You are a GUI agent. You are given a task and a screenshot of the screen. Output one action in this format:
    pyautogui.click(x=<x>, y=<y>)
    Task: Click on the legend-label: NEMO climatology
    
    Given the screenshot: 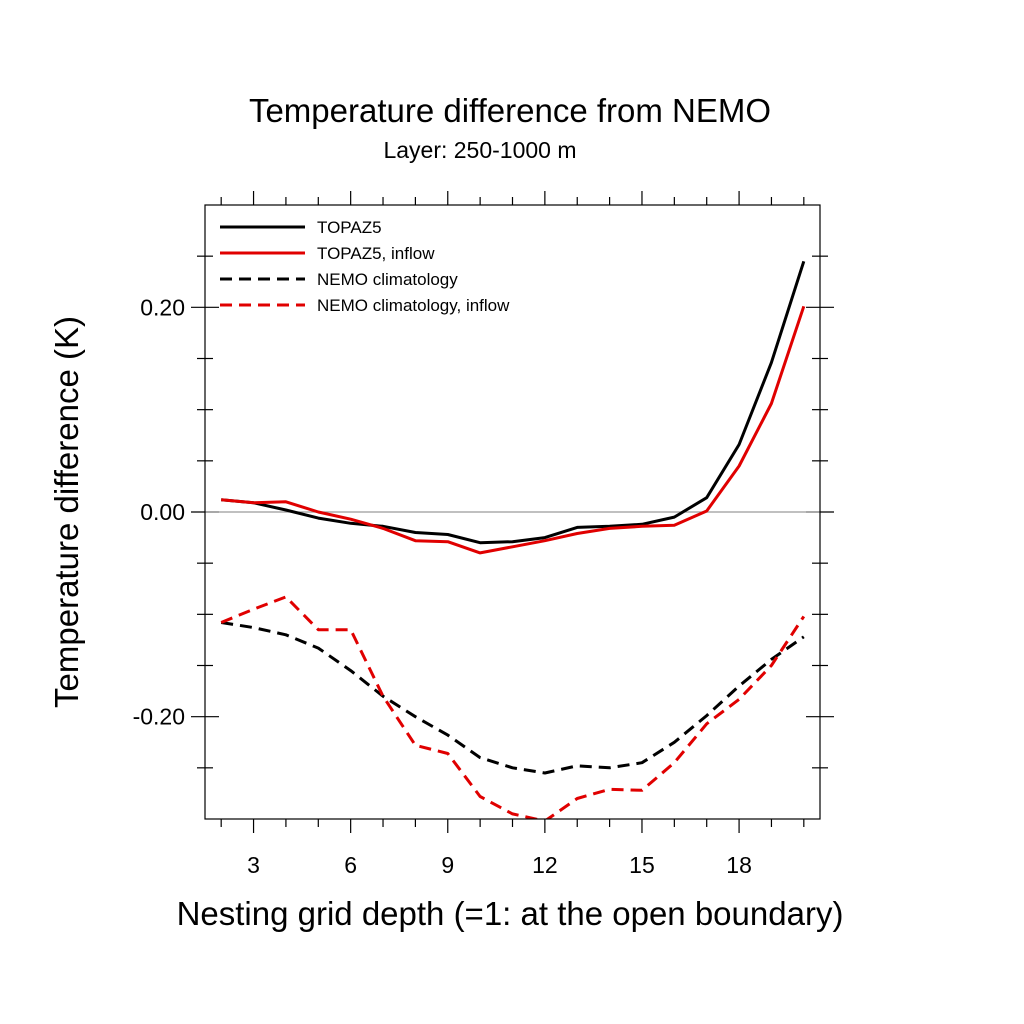 What is the action you would take?
    pyautogui.click(x=387, y=279)
    